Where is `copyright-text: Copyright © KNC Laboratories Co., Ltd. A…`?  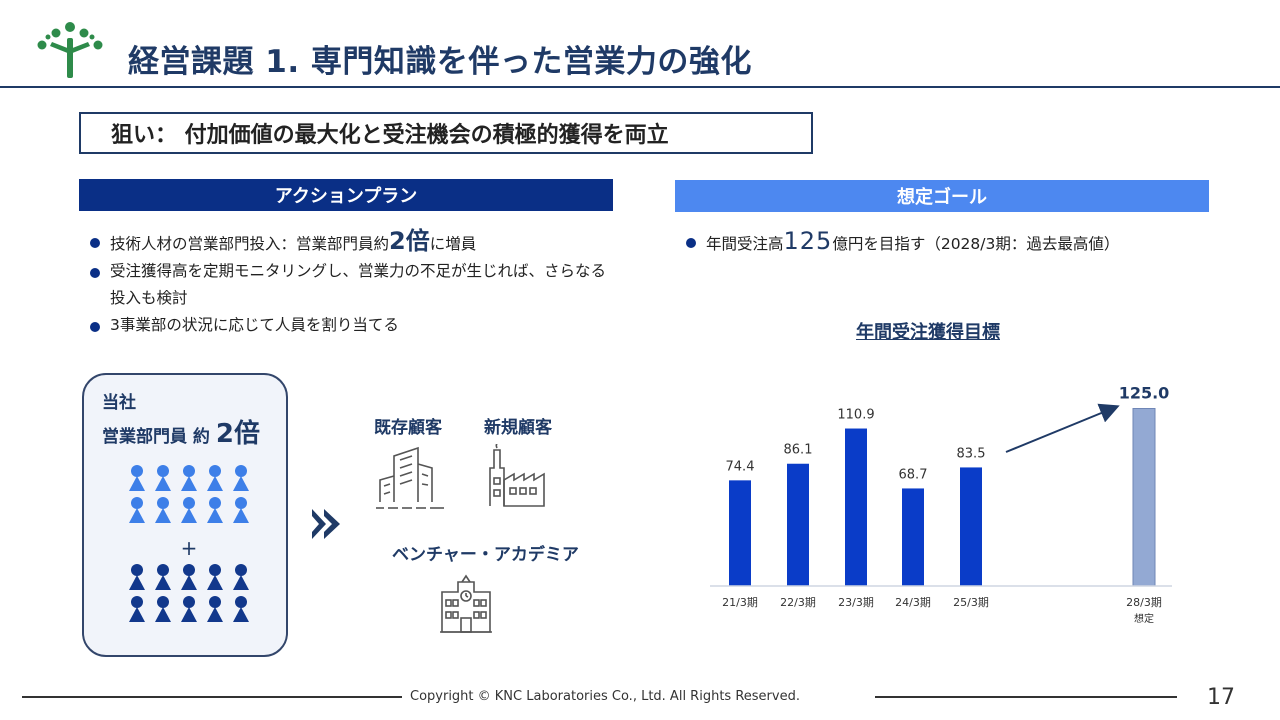 copyright-text: Copyright © KNC Laboratories Co., Ltd. A… is located at coordinates (605, 696).